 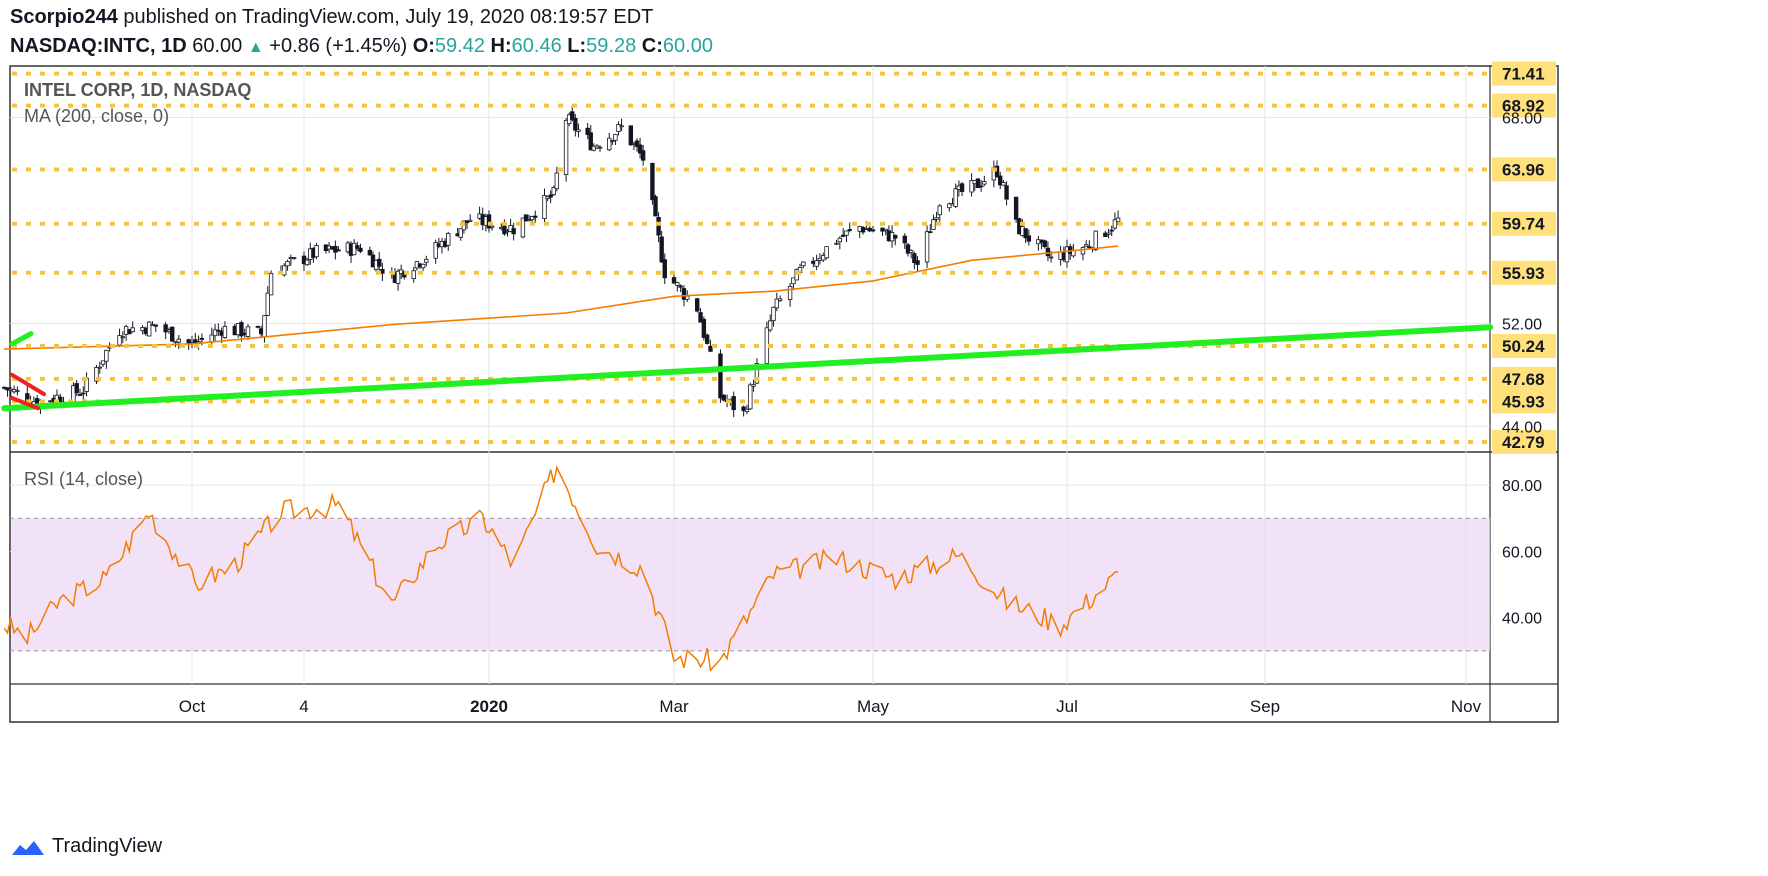 I want to click on time-tick-label: May, so click(x=873, y=706).